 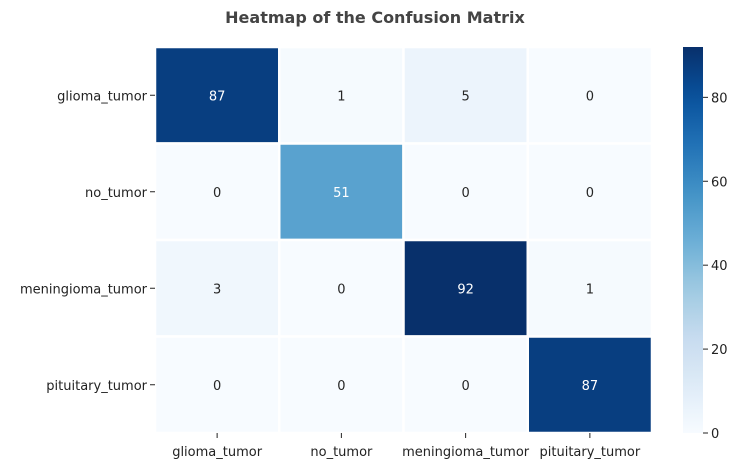 What do you see at coordinates (705, 244) in the screenshot?
I see `colorbar: 0 20 40 60 80` at bounding box center [705, 244].